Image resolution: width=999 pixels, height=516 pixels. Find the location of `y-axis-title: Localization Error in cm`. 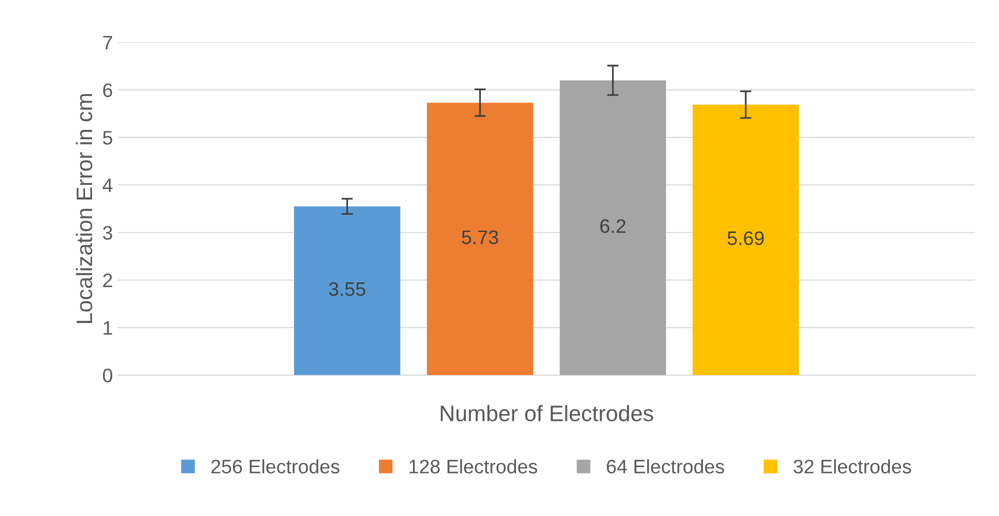

y-axis-title: Localization Error in cm is located at coordinates (84, 208).